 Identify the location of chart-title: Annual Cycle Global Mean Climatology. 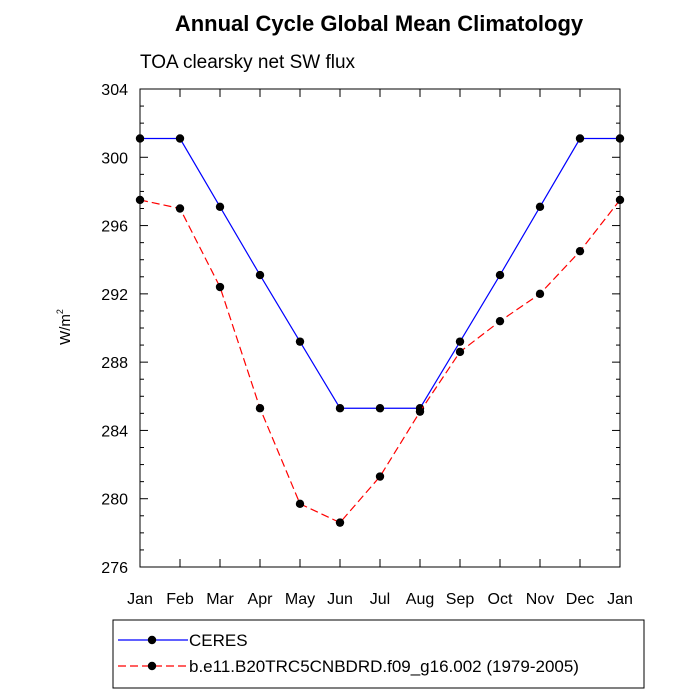
(379, 23).